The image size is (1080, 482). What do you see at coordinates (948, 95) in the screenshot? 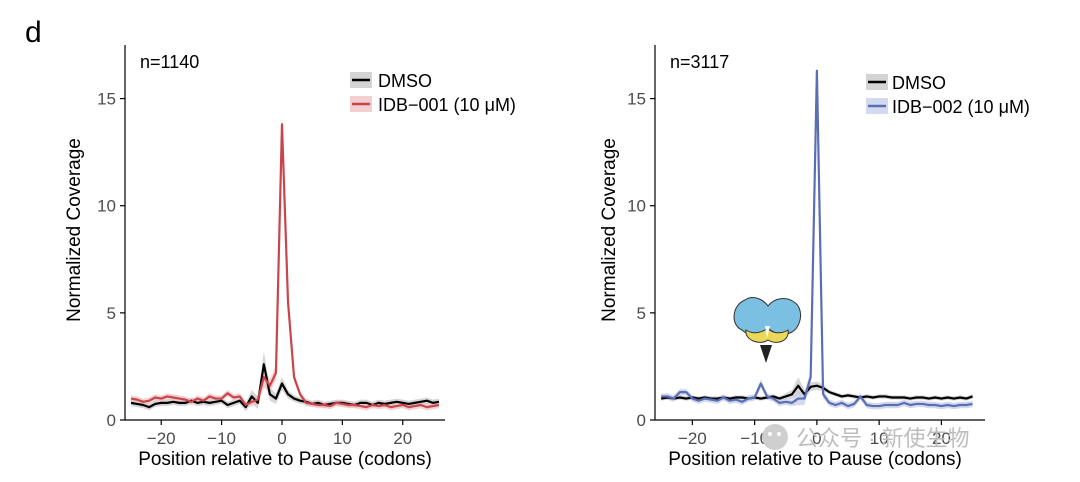
I see `legend: DMSO IDB−002 (10 μM)` at bounding box center [948, 95].